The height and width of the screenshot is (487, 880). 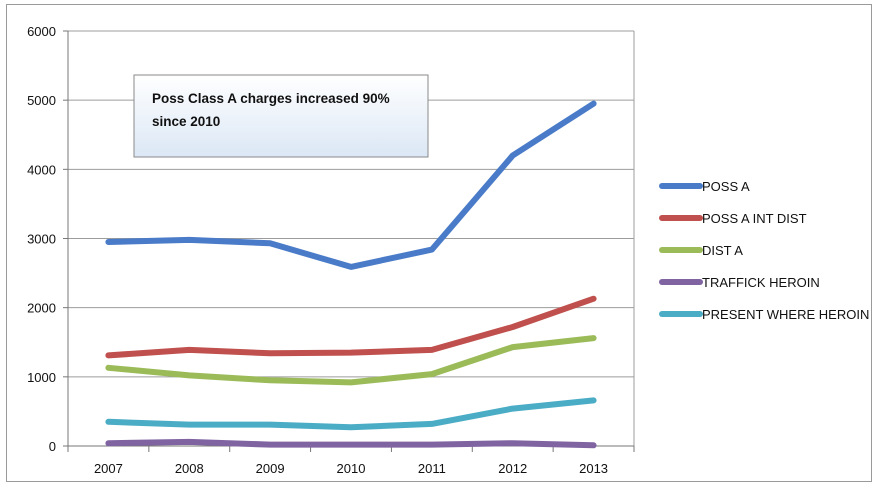 What do you see at coordinates (108, 468) in the screenshot?
I see `x-tick-label: 2007` at bounding box center [108, 468].